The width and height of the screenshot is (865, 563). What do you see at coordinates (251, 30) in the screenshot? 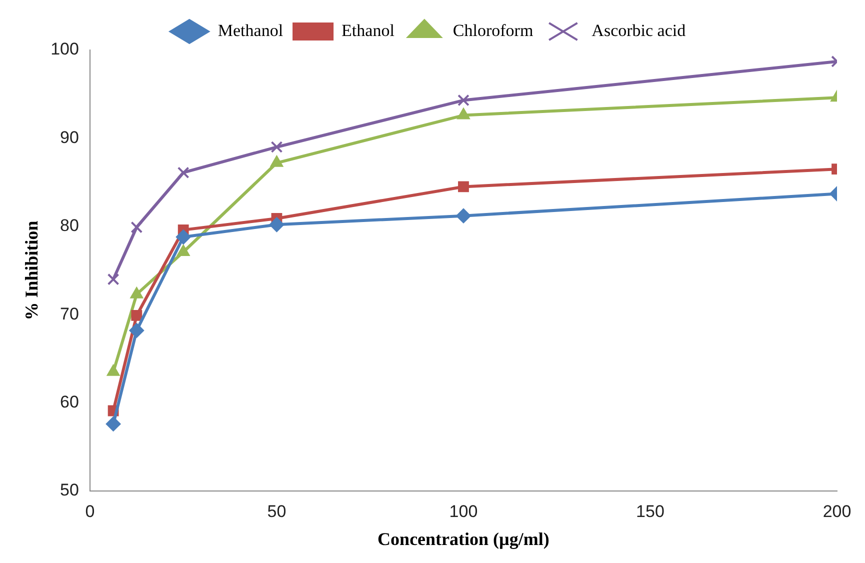
I see `legend-label: Methanol` at bounding box center [251, 30].